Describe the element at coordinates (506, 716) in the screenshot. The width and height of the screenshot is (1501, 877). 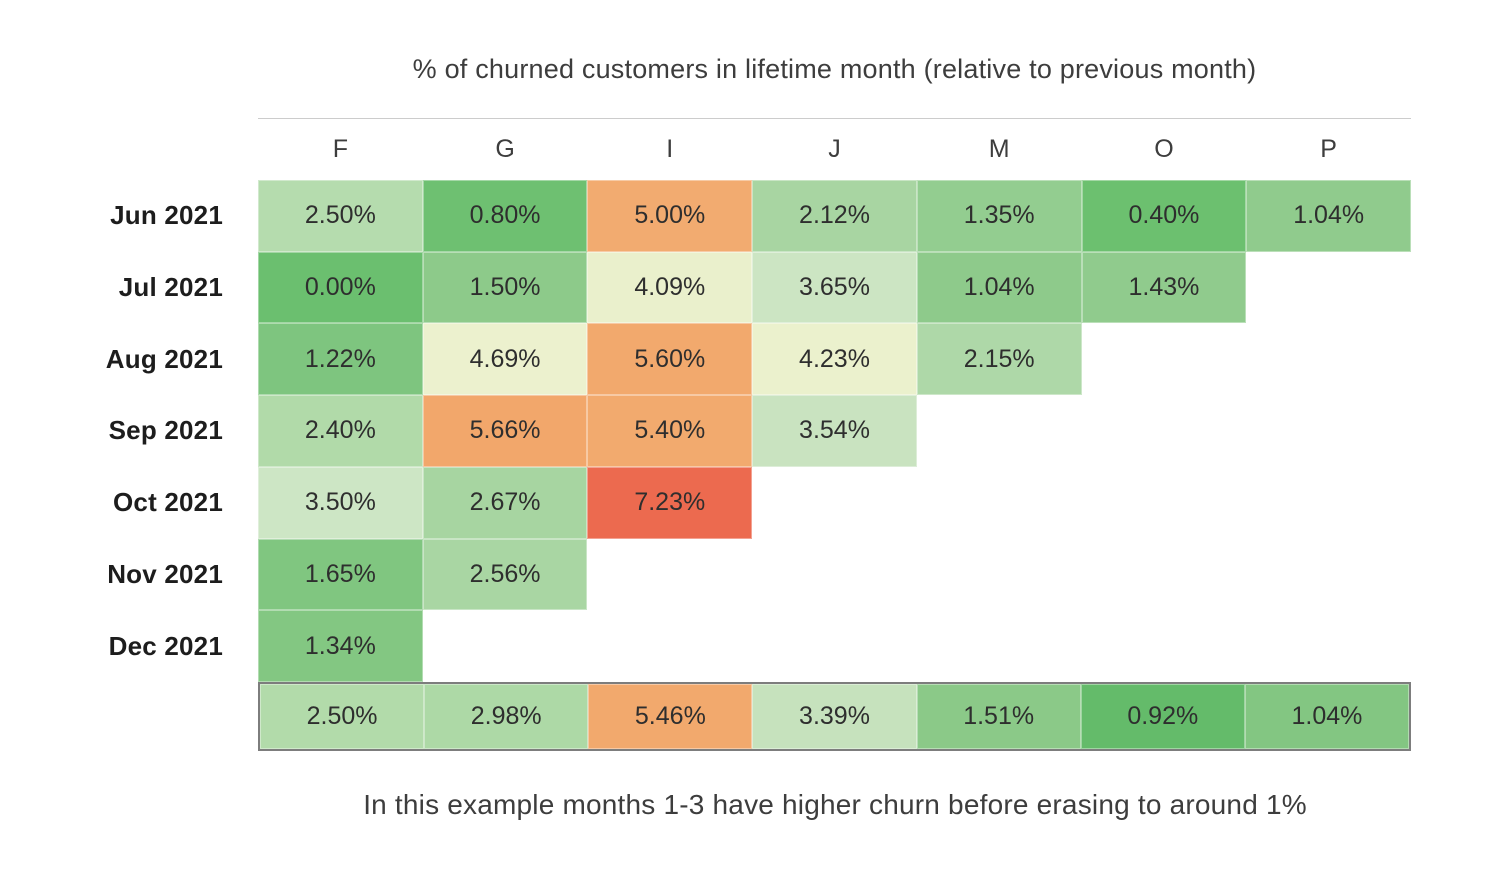
I see `summary-cell: 2.98%` at that location.